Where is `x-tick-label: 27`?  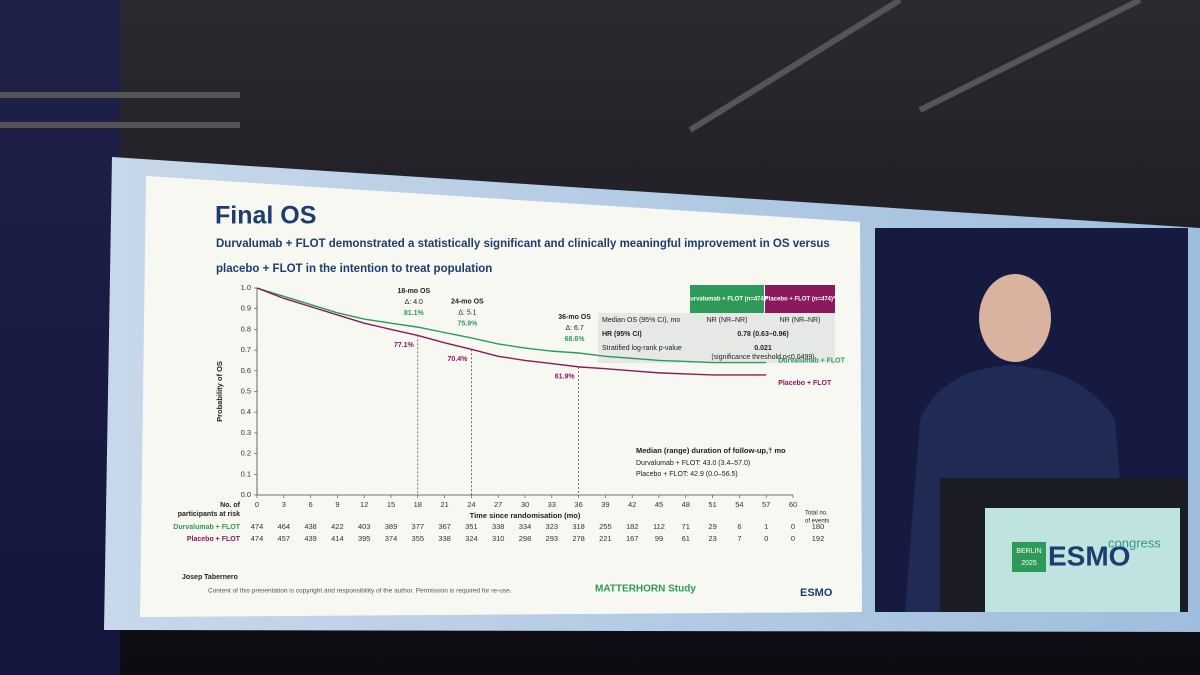 x-tick-label: 27 is located at coordinates (498, 504).